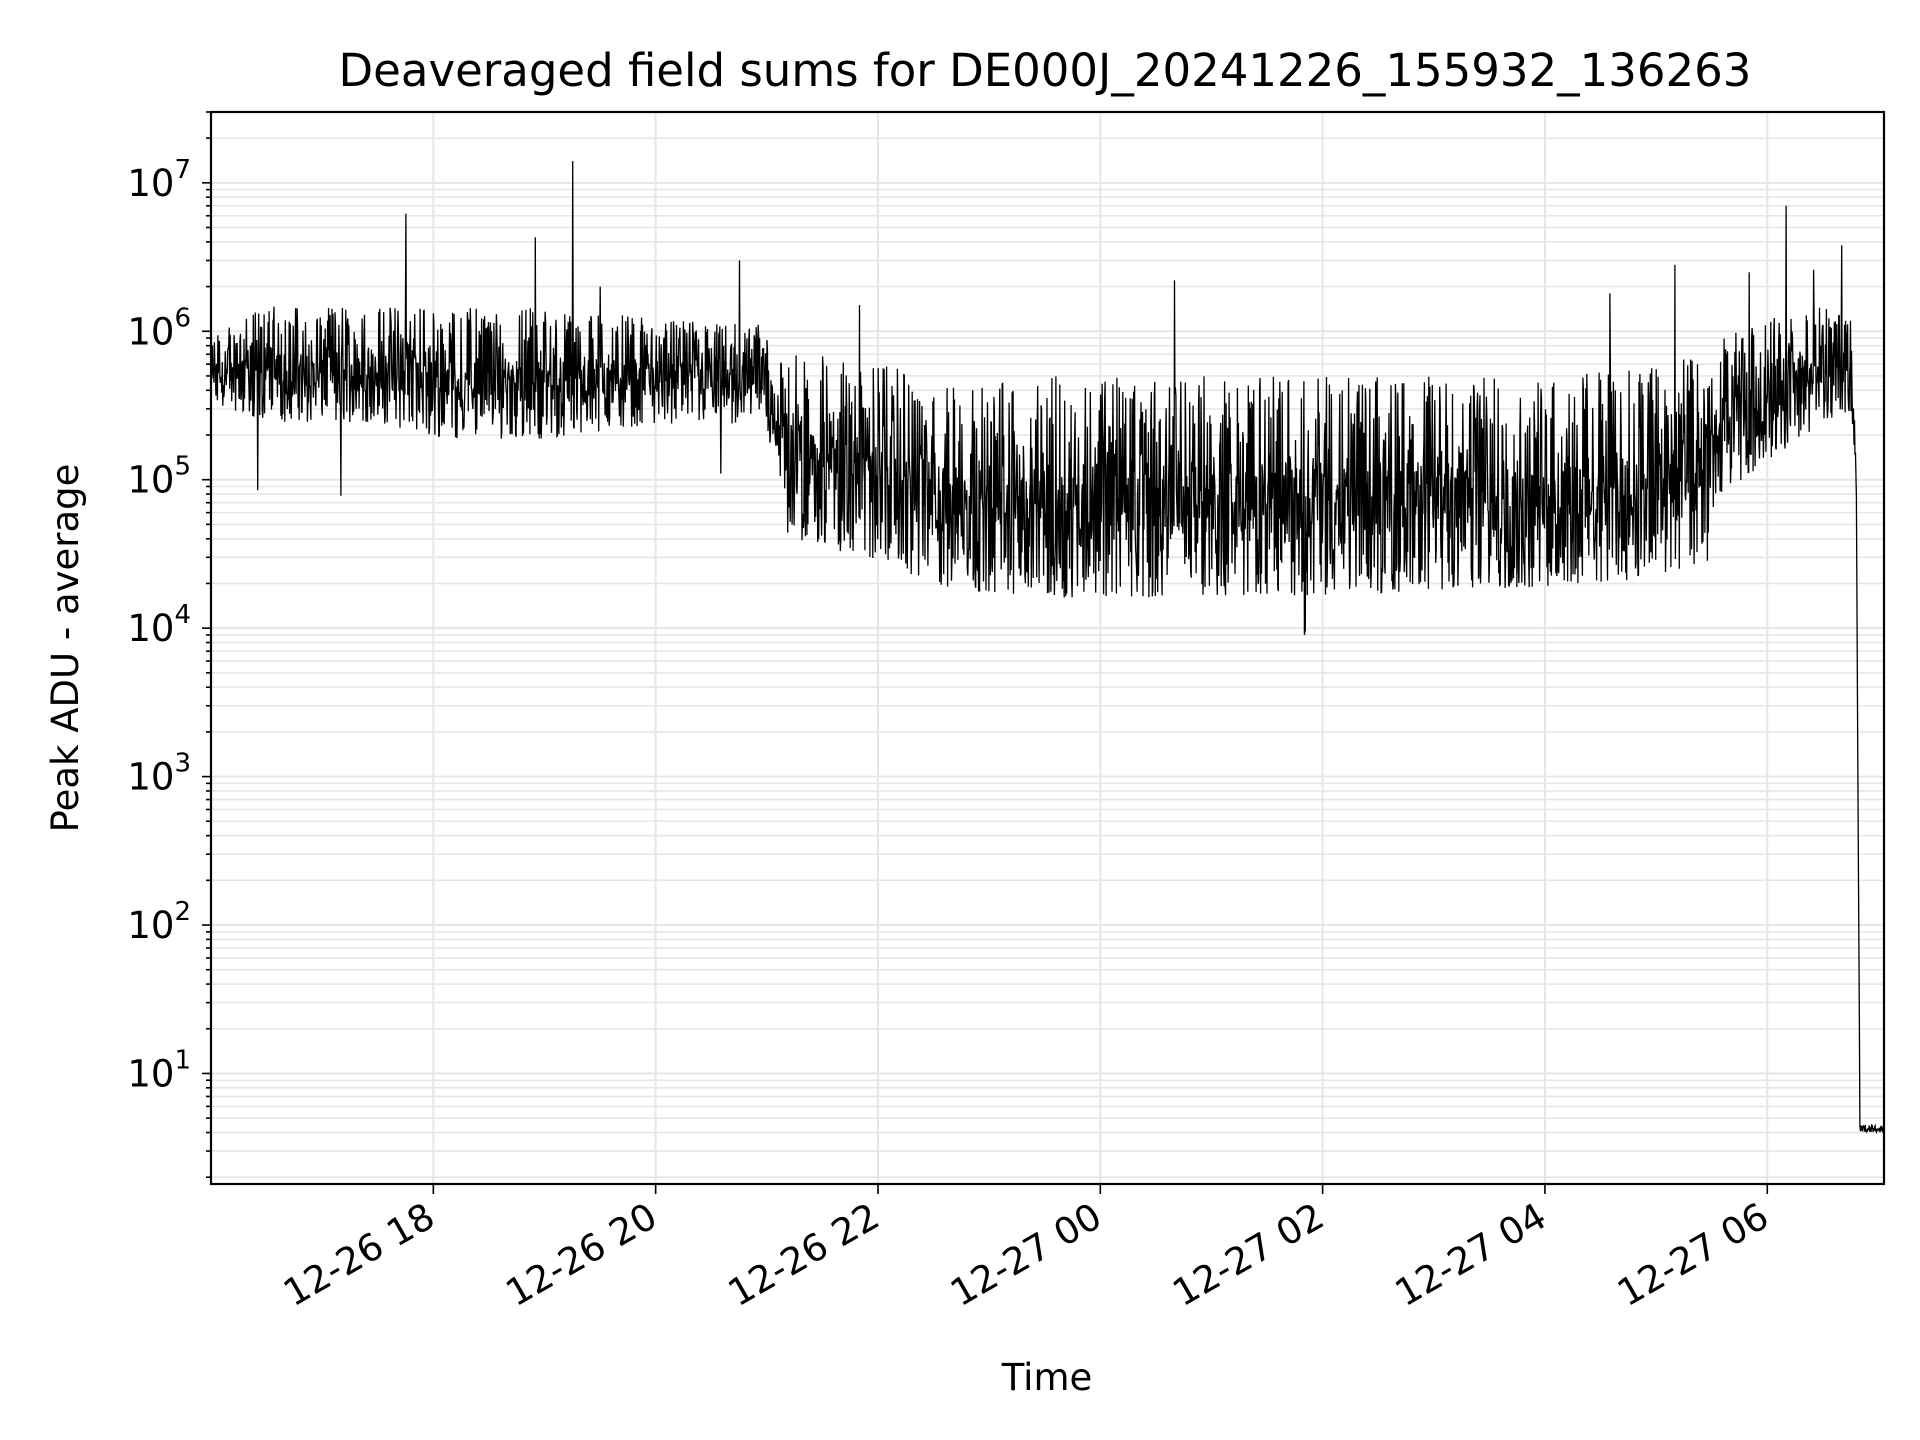  I want to click on y-axis: 10¹ 10² 10³ 10⁴ 10⁵ 10⁶ 10⁷, so click(169, 645).